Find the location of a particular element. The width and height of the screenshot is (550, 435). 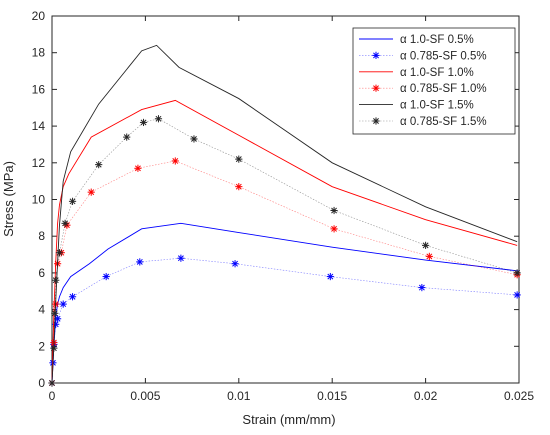

legend-entry: α 0.785-SF 1.0% is located at coordinates (423, 89).